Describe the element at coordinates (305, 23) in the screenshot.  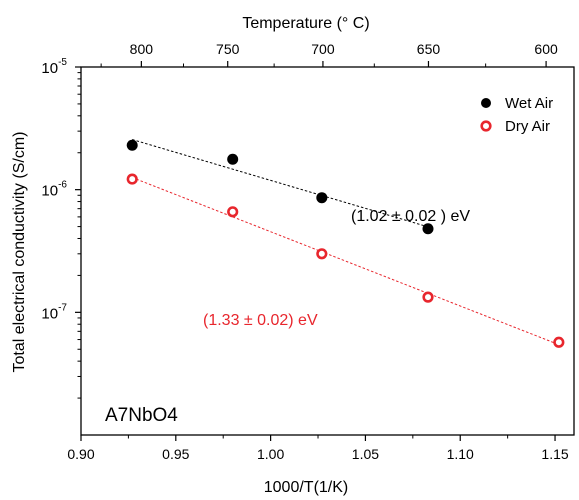
I see `top-axis-title: Temperature (° C)` at that location.